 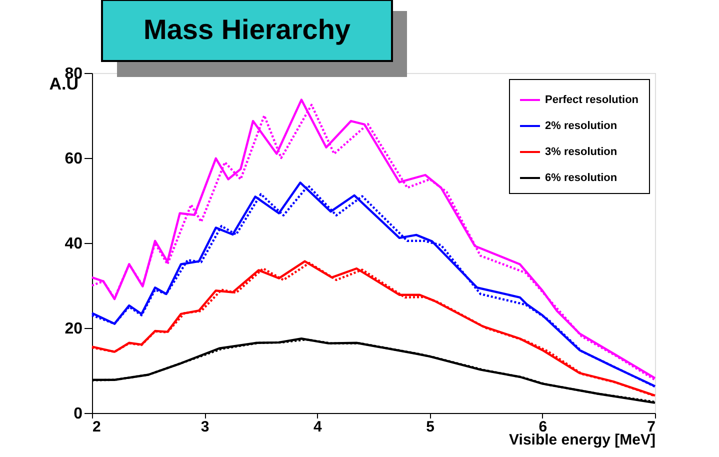 I want to click on x-axis-title: Visible energy [MeV], so click(x=582, y=440).